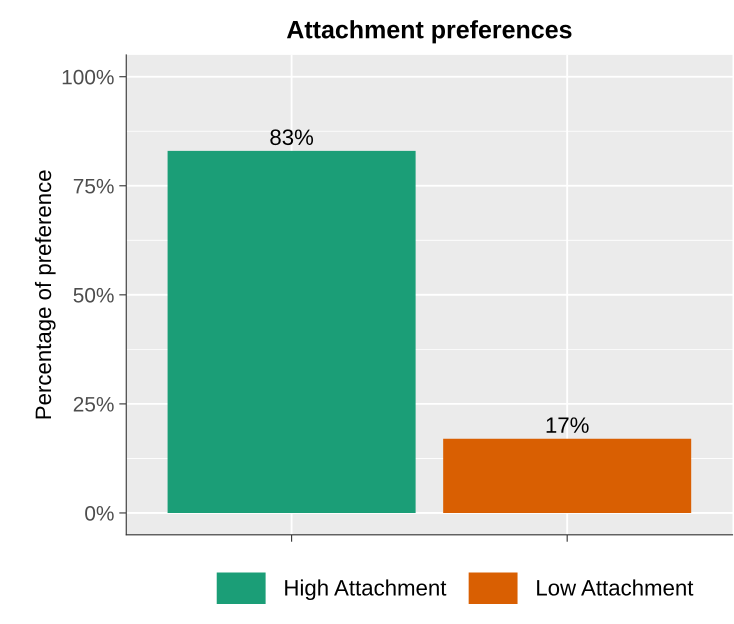  I want to click on y-tick-label: 25%, so click(94, 404).